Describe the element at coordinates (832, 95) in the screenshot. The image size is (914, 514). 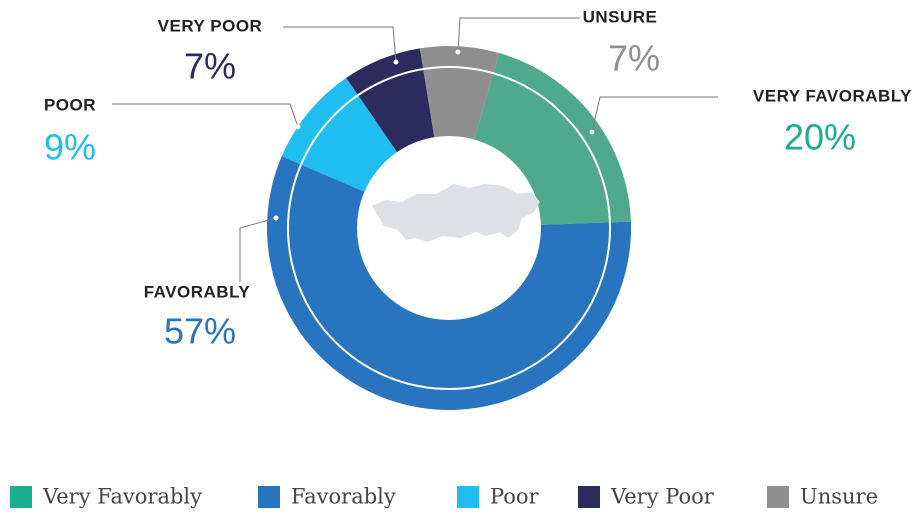
I see `callout-label: VERY FAVORABLY` at that location.